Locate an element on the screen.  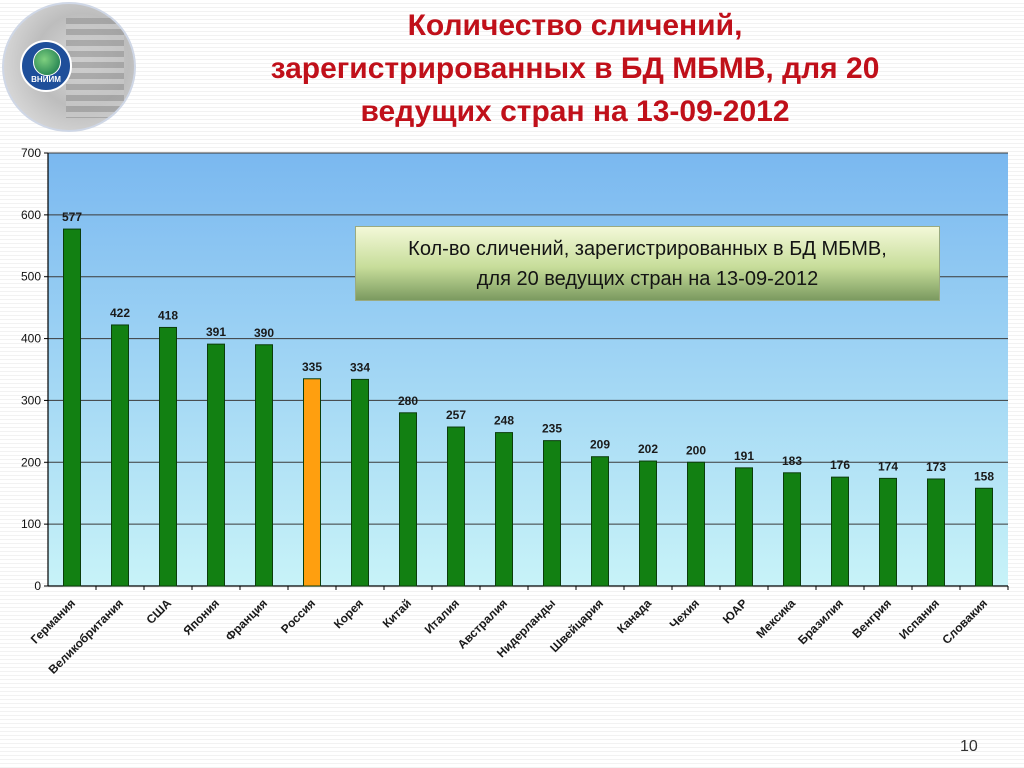
data-label-17: 174 is located at coordinates (888, 466).